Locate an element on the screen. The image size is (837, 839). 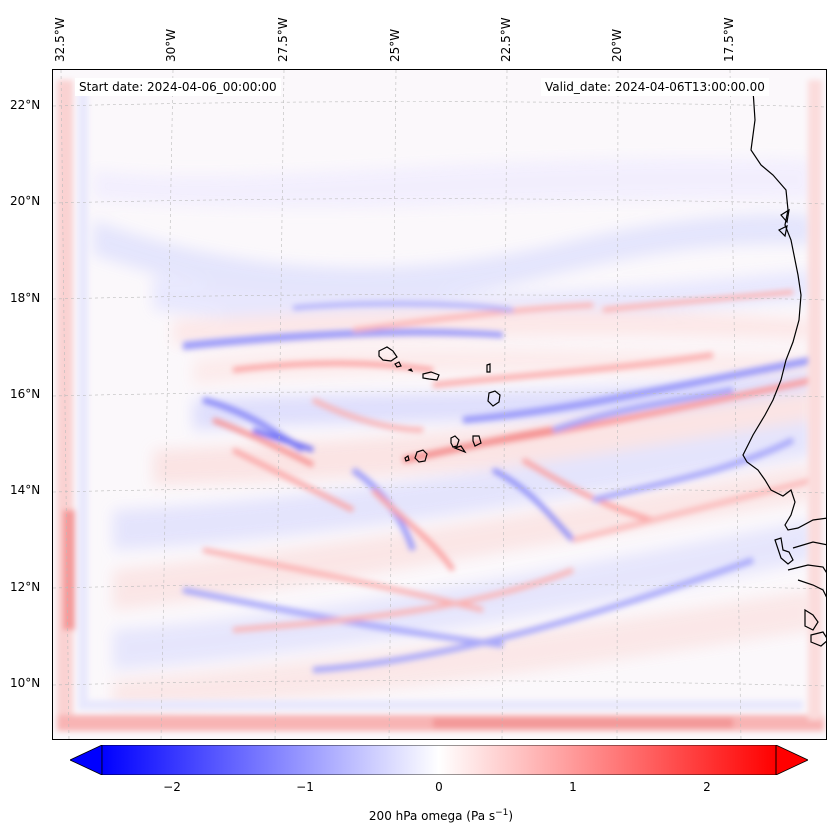
lat-tick-label: 20°N is located at coordinates (25, 201).